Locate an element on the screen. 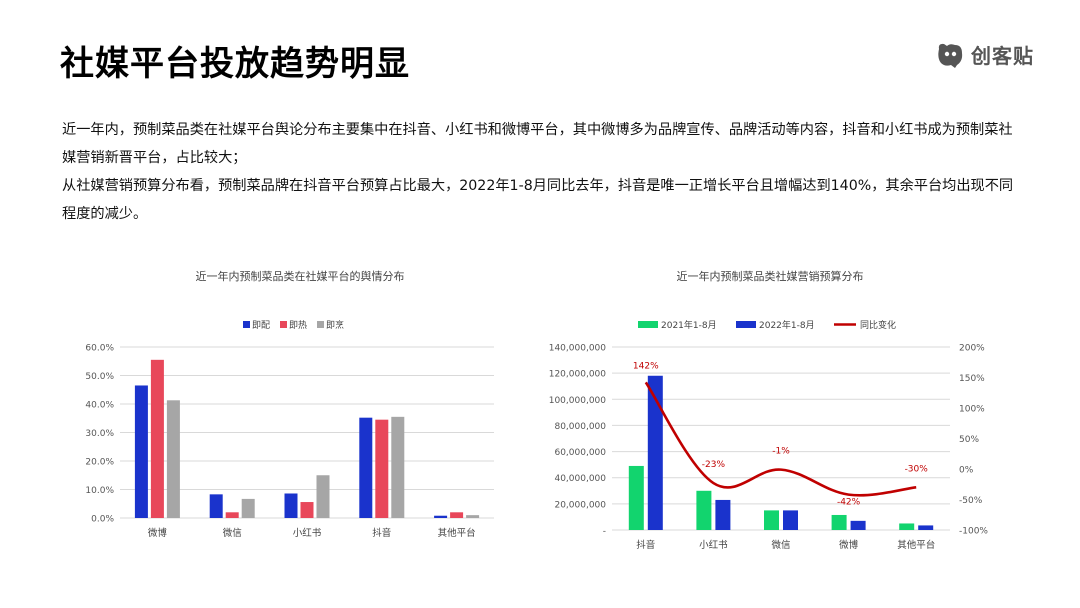 This screenshot has width=1080, height=608. data-label: 142% is located at coordinates (646, 366).